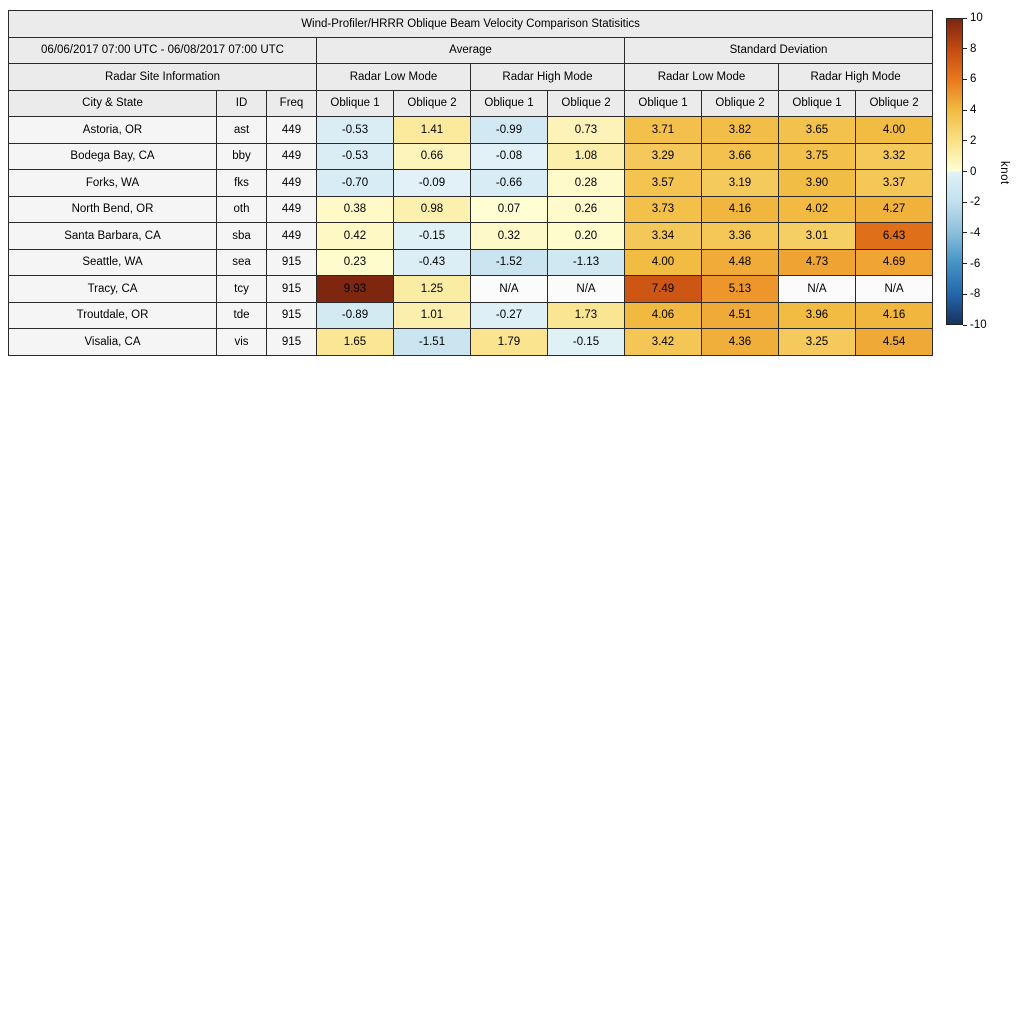 Image resolution: width=1024 pixels, height=1024 pixels. What do you see at coordinates (663, 209) in the screenshot?
I see `value-cell: 3.73` at bounding box center [663, 209].